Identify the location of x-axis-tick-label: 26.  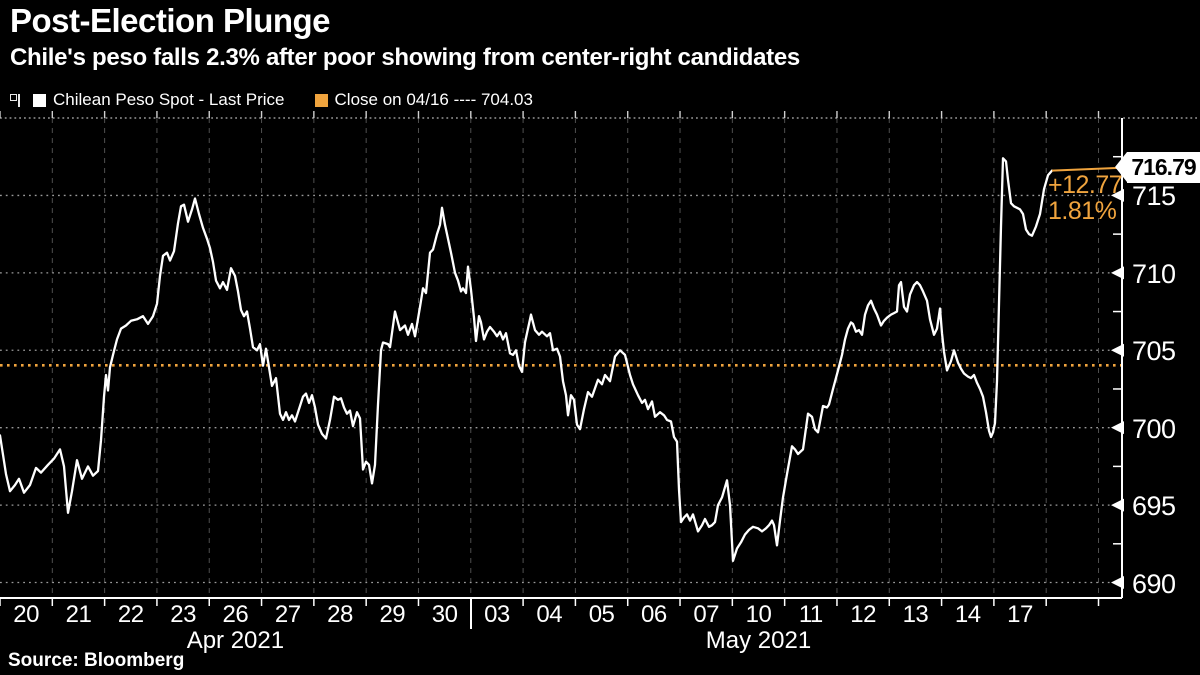
(235, 614).